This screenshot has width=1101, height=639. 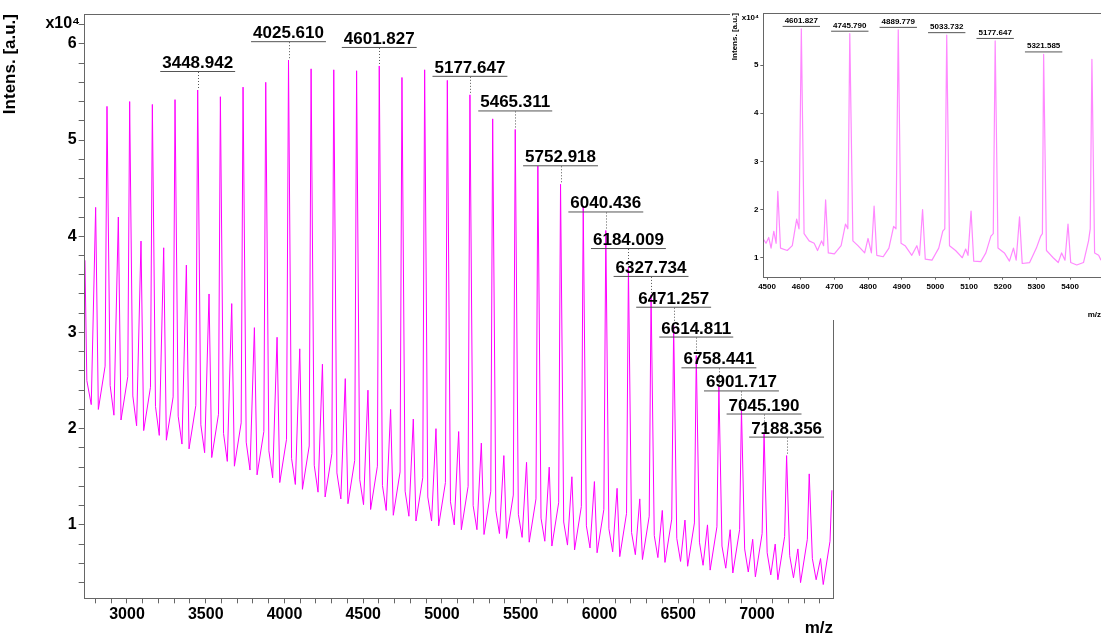 What do you see at coordinates (801, 286) in the screenshot?
I see `x-tick-label: 4600` at bounding box center [801, 286].